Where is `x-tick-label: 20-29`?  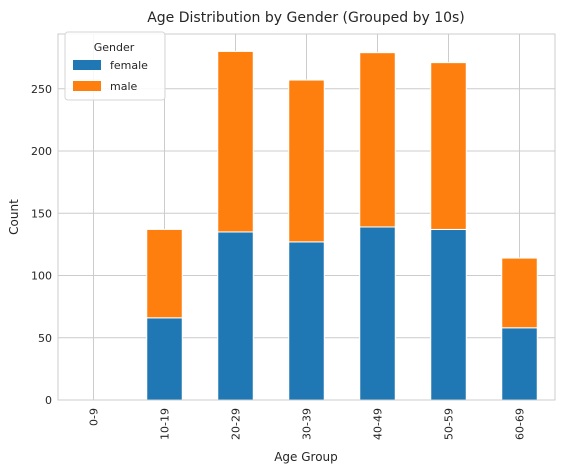 x-tick-label: 20-29 is located at coordinates (236, 424).